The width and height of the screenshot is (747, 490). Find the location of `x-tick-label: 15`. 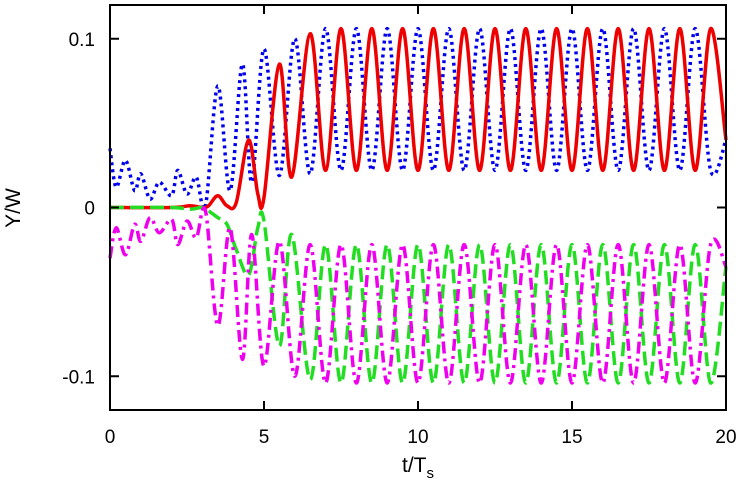

x-tick-label: 15 is located at coordinates (571, 437).